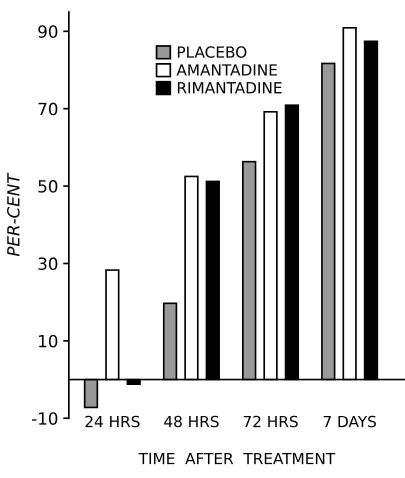 This screenshot has width=405, height=478. I want to click on y-tick-label: -10, so click(45, 418).